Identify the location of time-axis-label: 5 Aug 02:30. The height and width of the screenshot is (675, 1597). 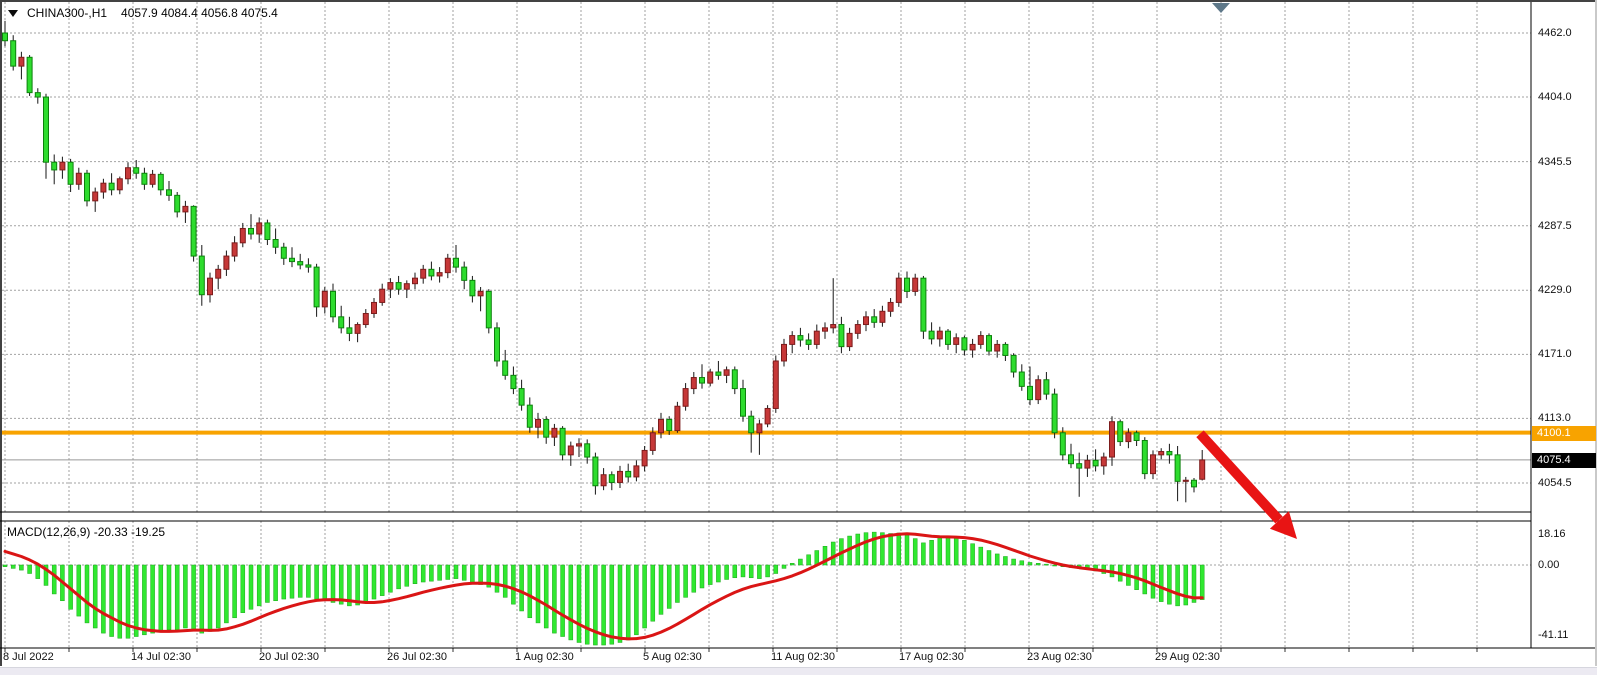
(672, 657).